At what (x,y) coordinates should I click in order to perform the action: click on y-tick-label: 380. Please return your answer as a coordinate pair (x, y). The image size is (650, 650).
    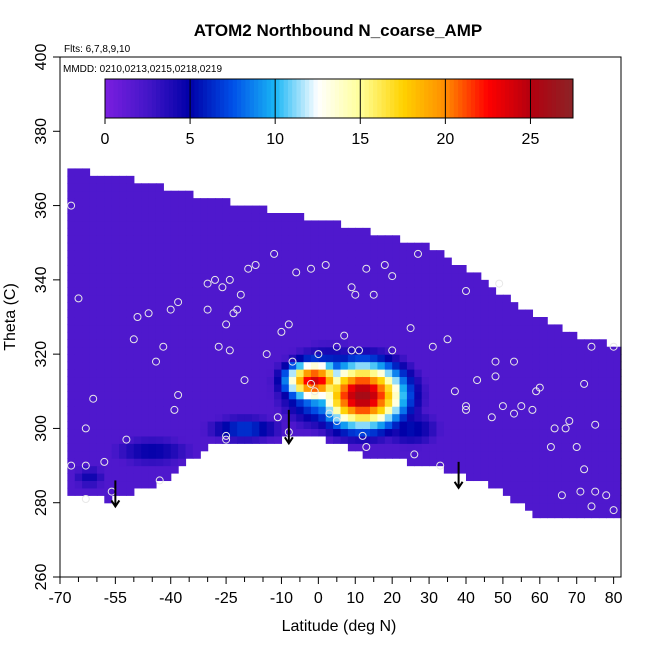
    Looking at the image, I should click on (41, 131).